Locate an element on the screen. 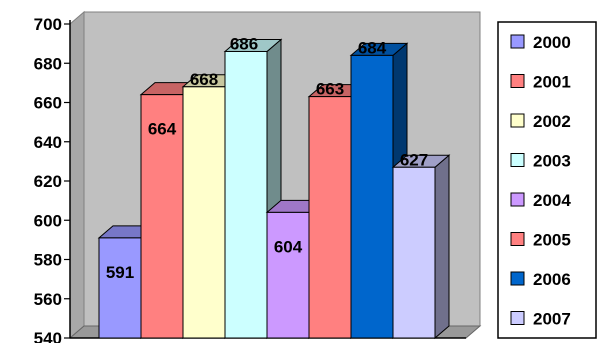 This screenshot has height=343, width=603. legend-item-2007: 2007 is located at coordinates (540, 319).